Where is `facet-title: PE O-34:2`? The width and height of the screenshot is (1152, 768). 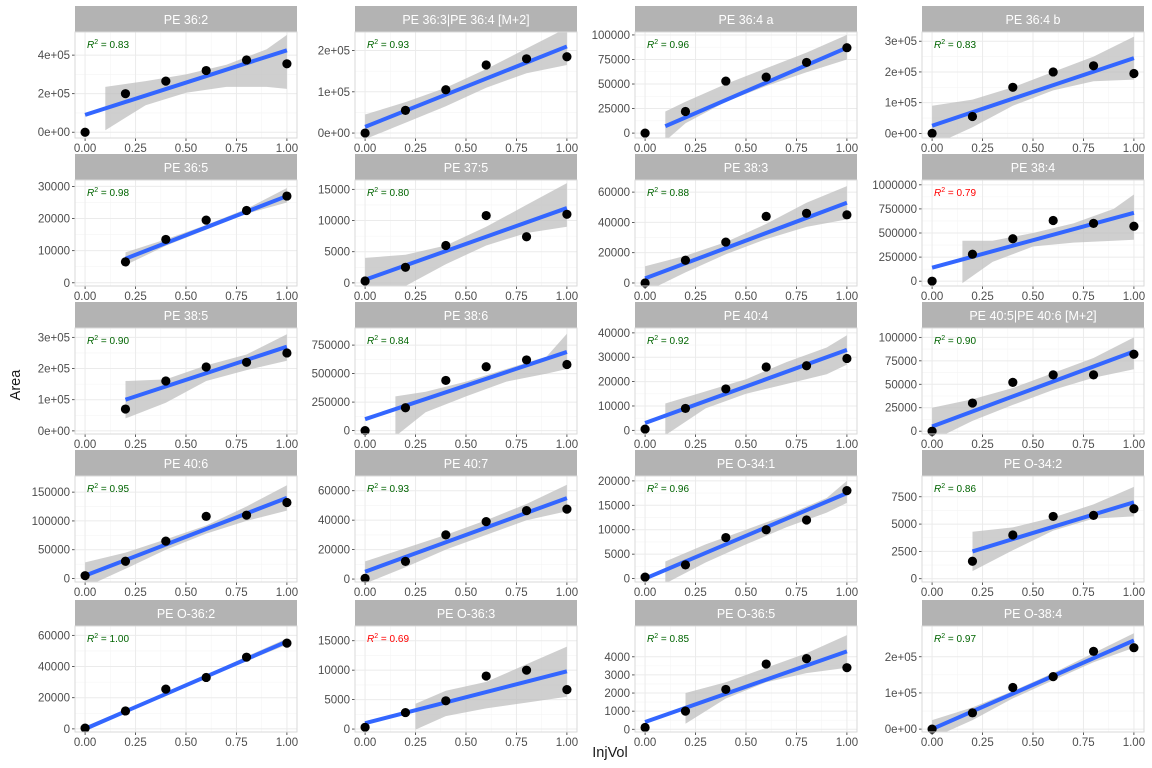
facet-title: PE O-34:2 is located at coordinates (1033, 464).